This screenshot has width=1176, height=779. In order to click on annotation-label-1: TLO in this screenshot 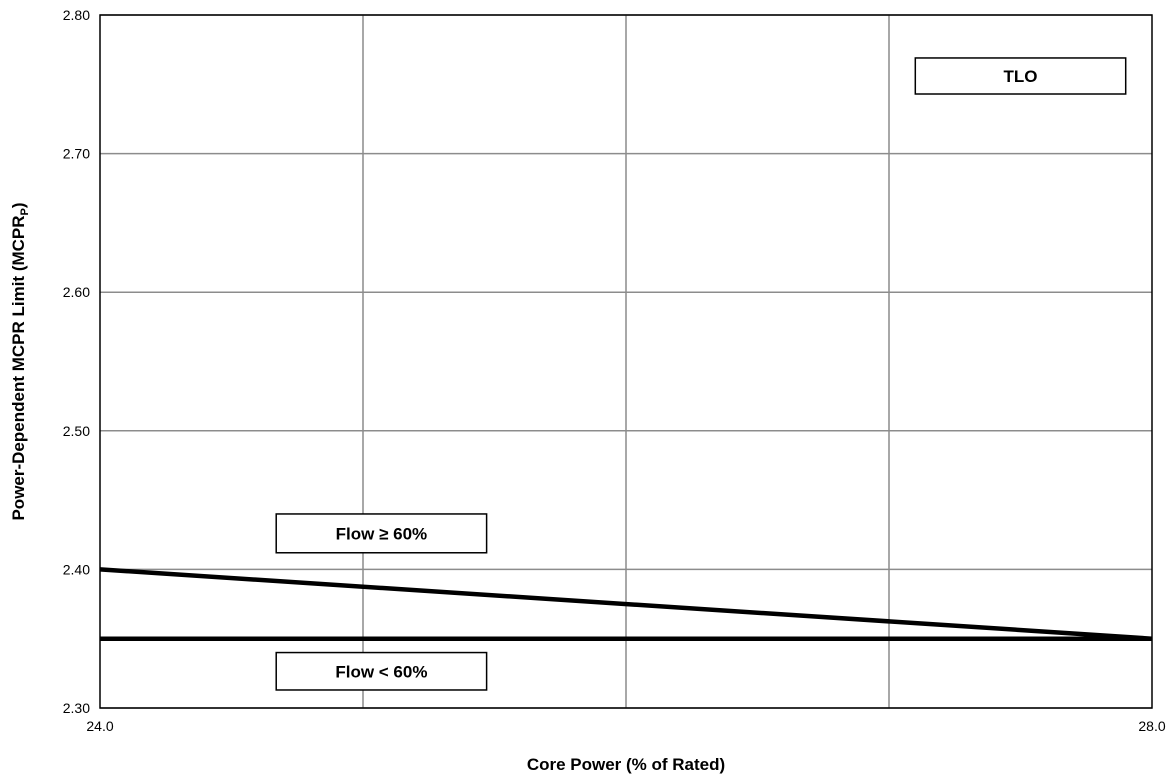, I will do `click(1021, 76)`.